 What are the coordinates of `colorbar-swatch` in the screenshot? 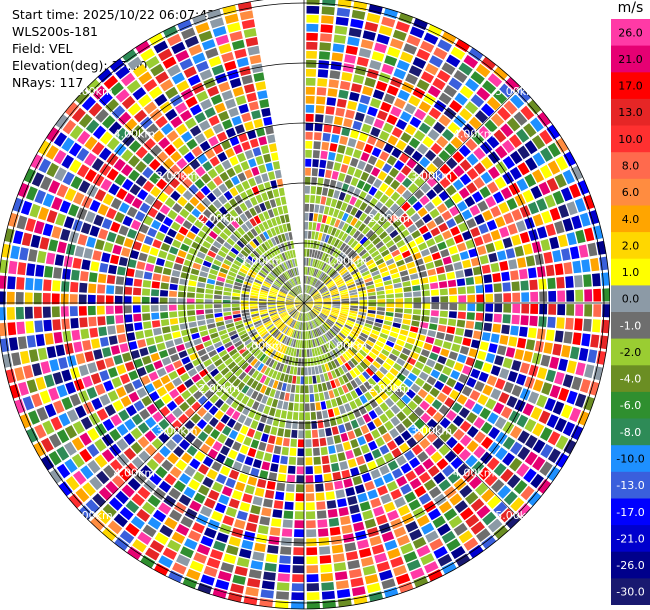 It's located at (630, 192).